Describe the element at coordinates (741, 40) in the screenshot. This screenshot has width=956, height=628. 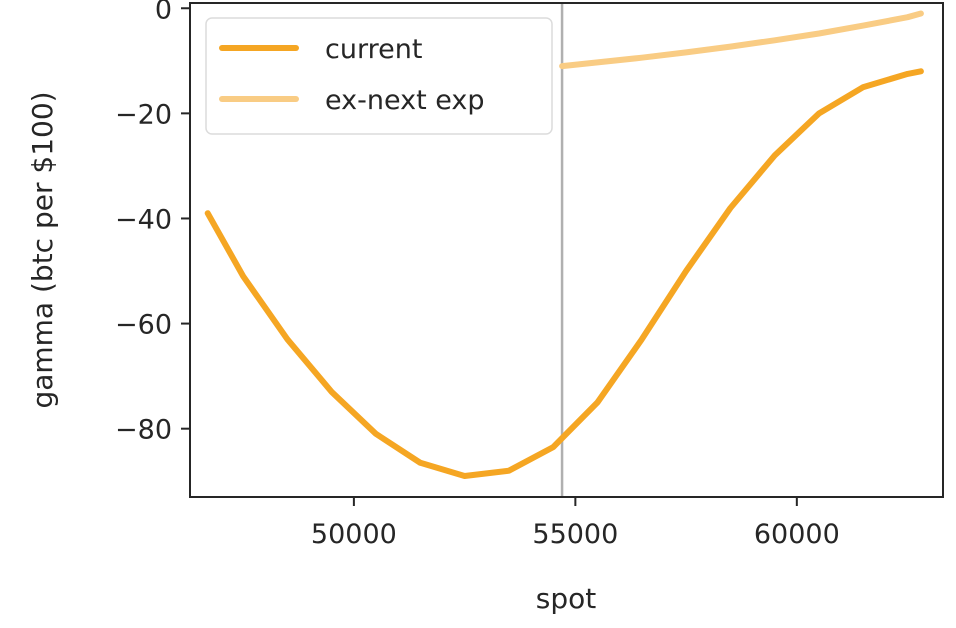
I see `series-line-ex-next-exp` at that location.